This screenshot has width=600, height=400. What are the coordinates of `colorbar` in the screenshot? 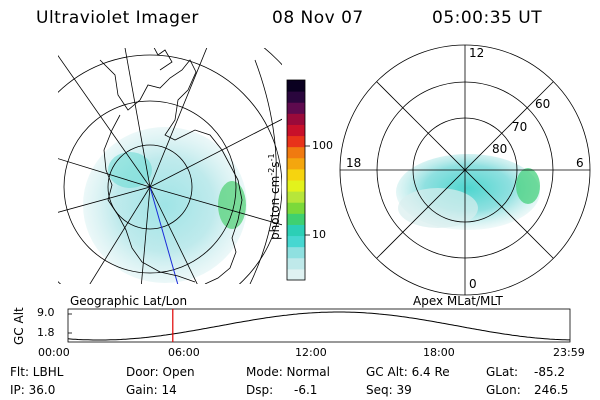 It's located at (296, 180).